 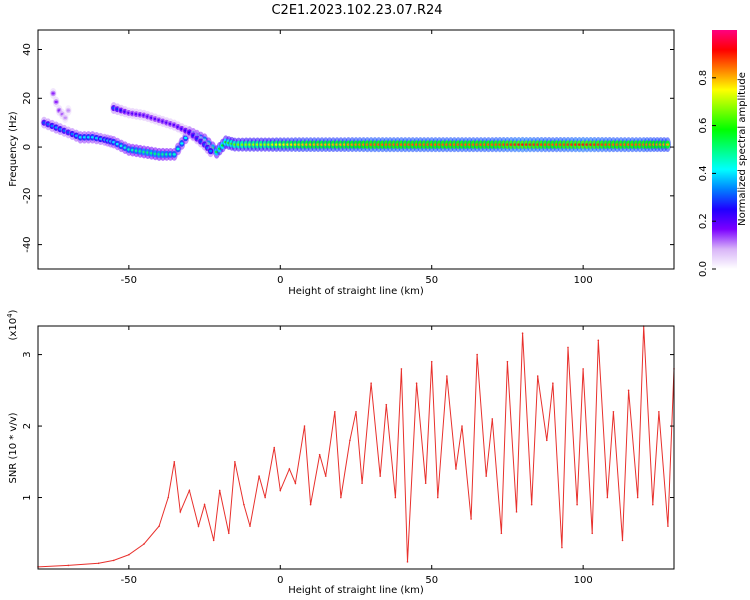 I want to click on colorbar-label: Normalized spectral amplitude, so click(x=742, y=149).